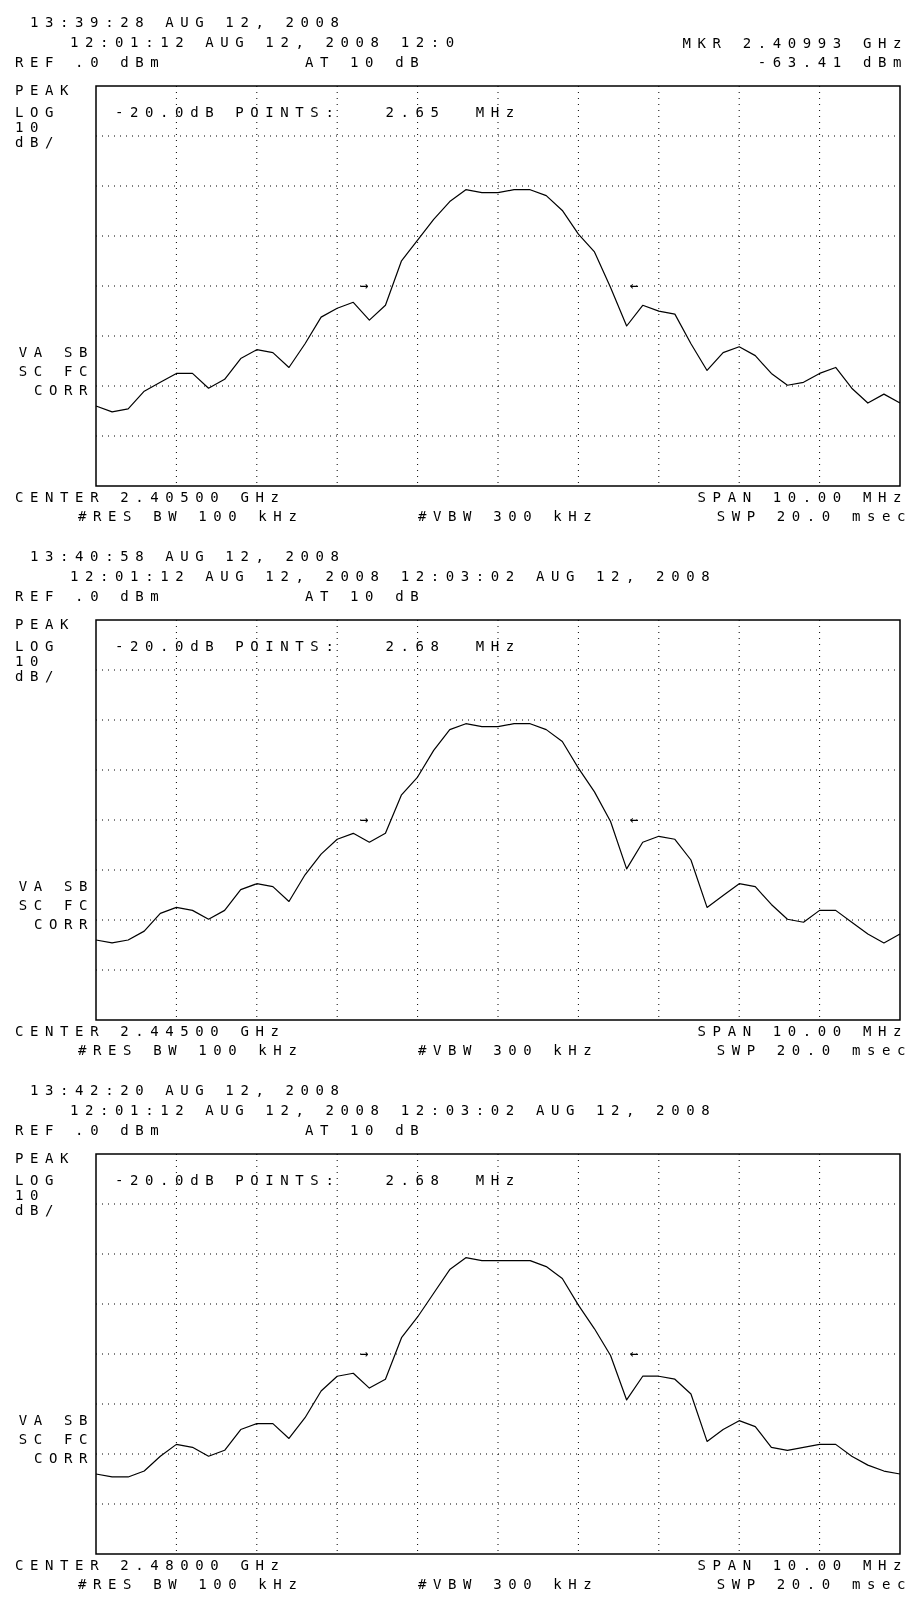  Describe the element at coordinates (318, 112) in the screenshot. I see `text: -20.0dB POINTS: 2.65 MHz` at that location.